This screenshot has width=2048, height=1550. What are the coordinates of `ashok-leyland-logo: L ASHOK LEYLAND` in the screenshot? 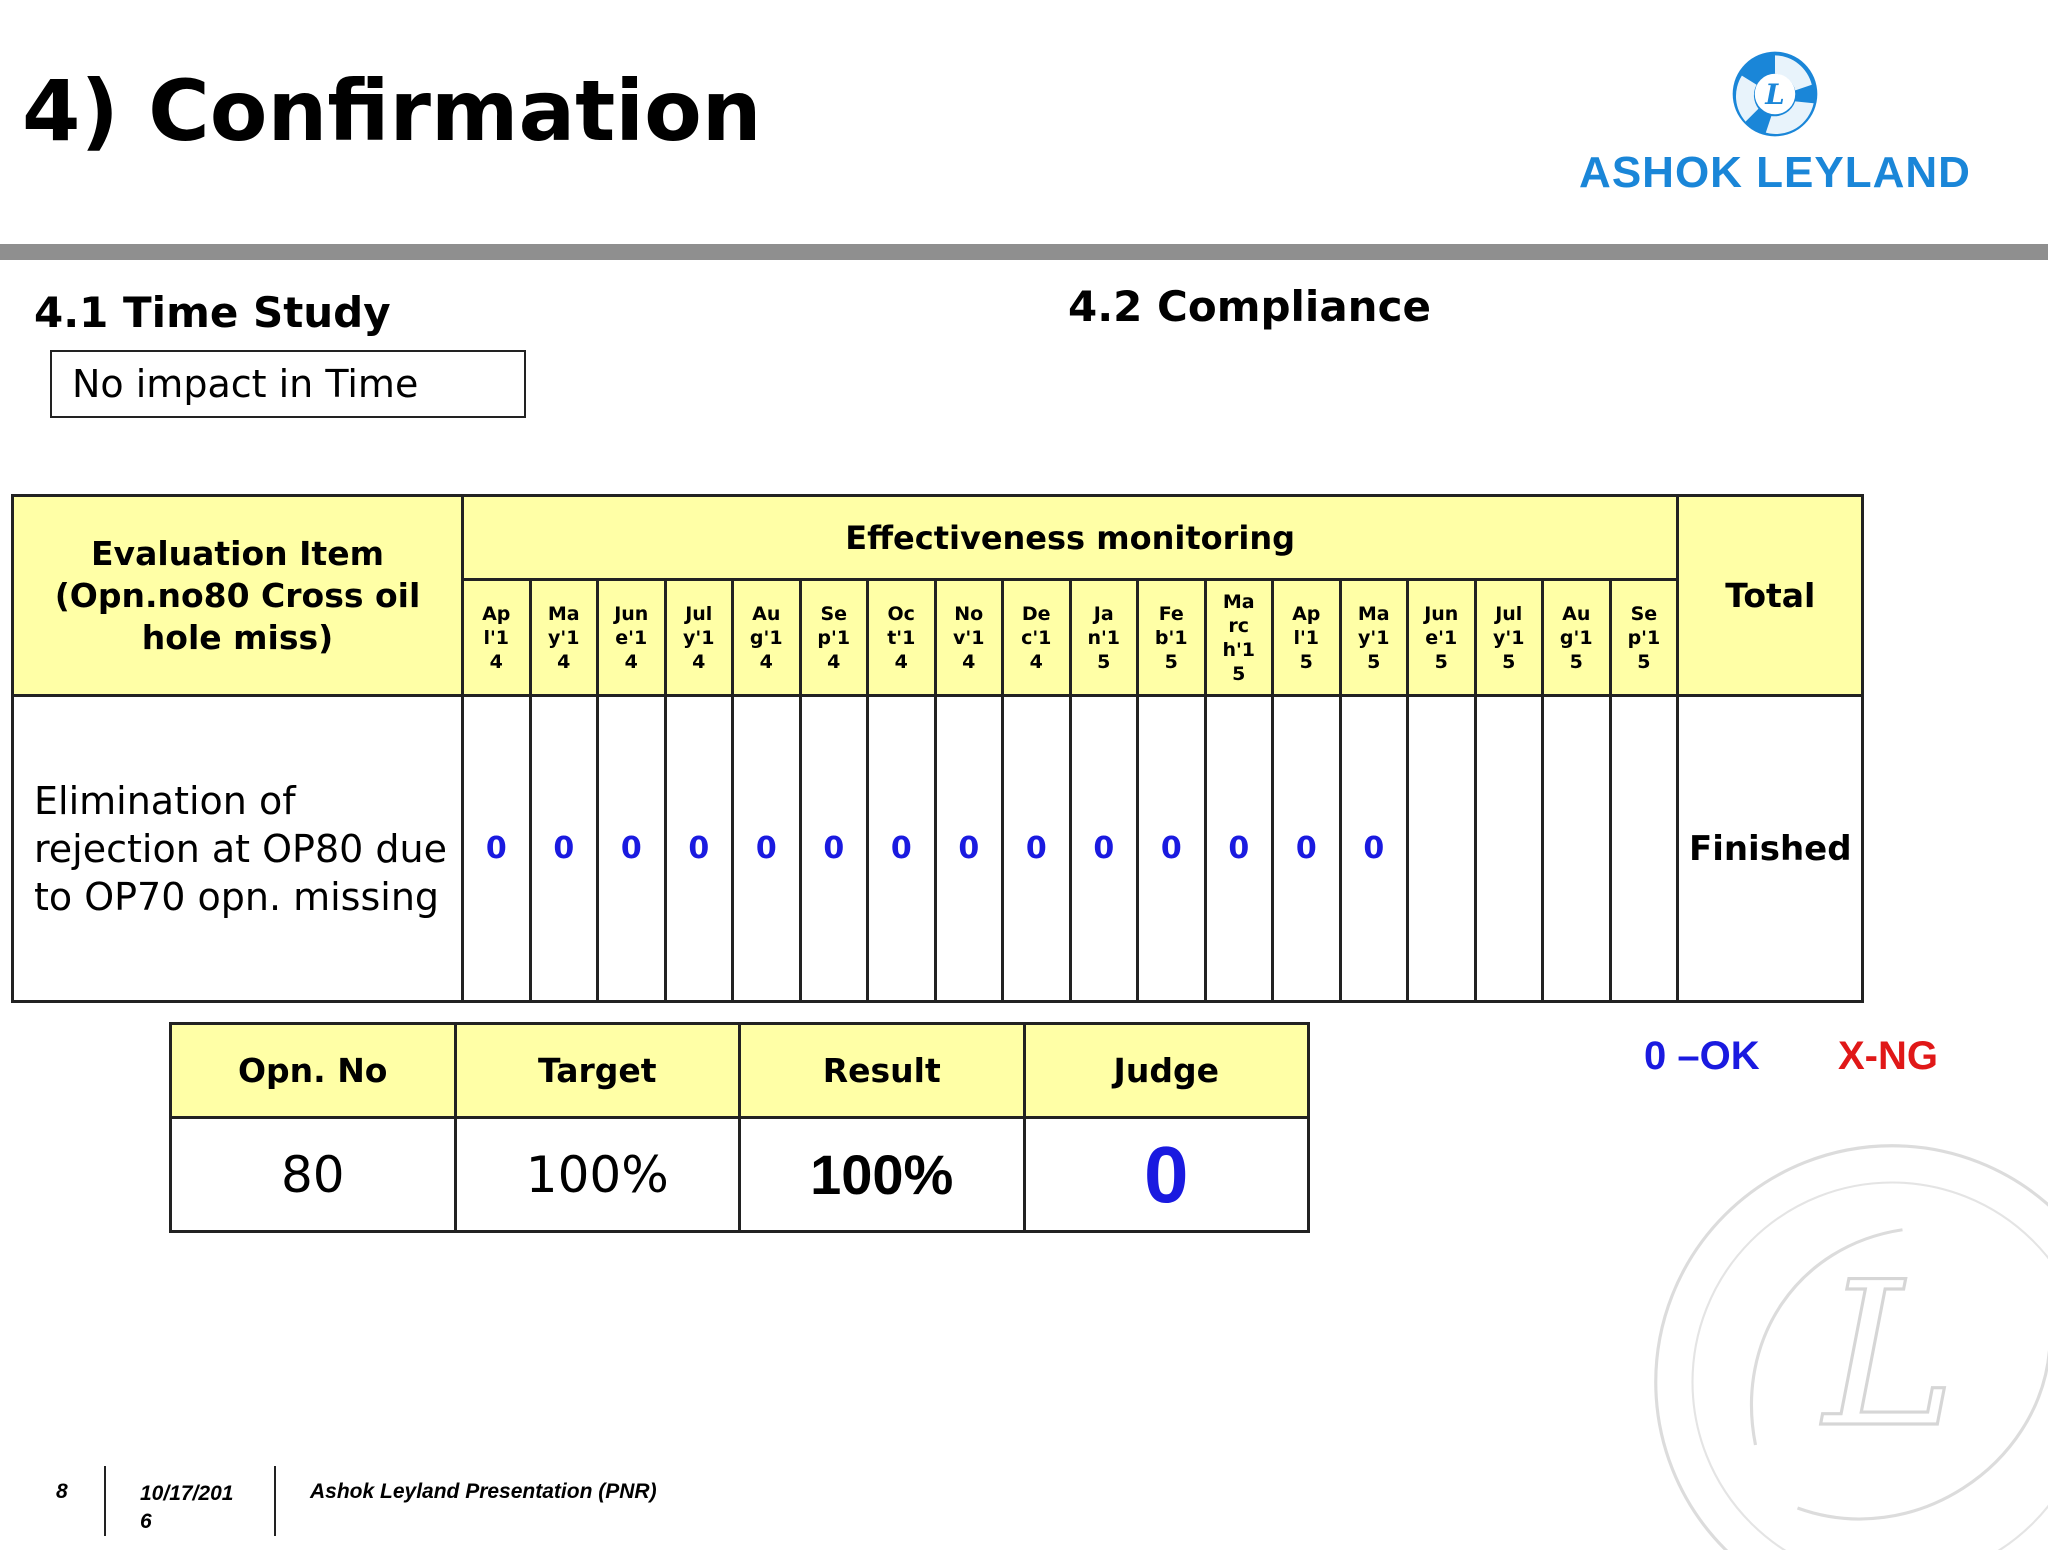 It's located at (1775, 123).